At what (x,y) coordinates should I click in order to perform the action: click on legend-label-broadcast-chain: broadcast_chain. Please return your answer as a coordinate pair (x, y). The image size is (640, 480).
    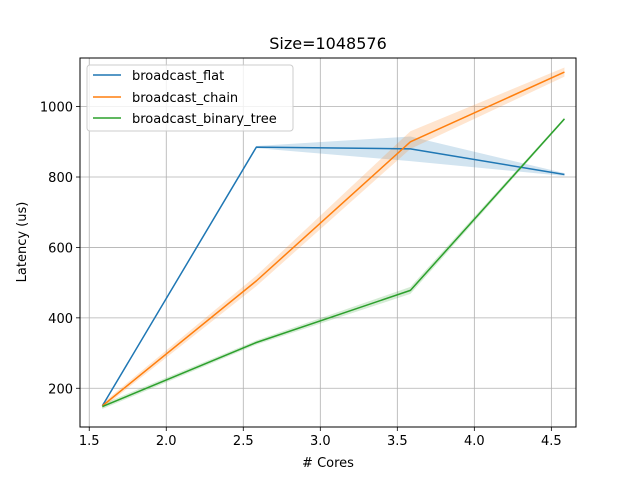
    Looking at the image, I should click on (185, 98).